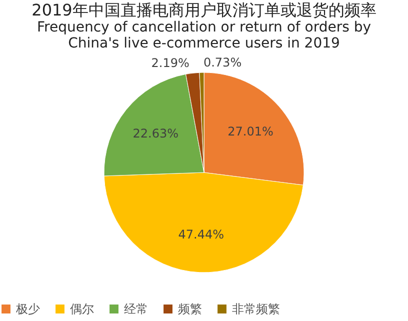 This screenshot has height=321, width=408. Describe the element at coordinates (136, 309) in the screenshot. I see `legend-label: 经常` at that location.